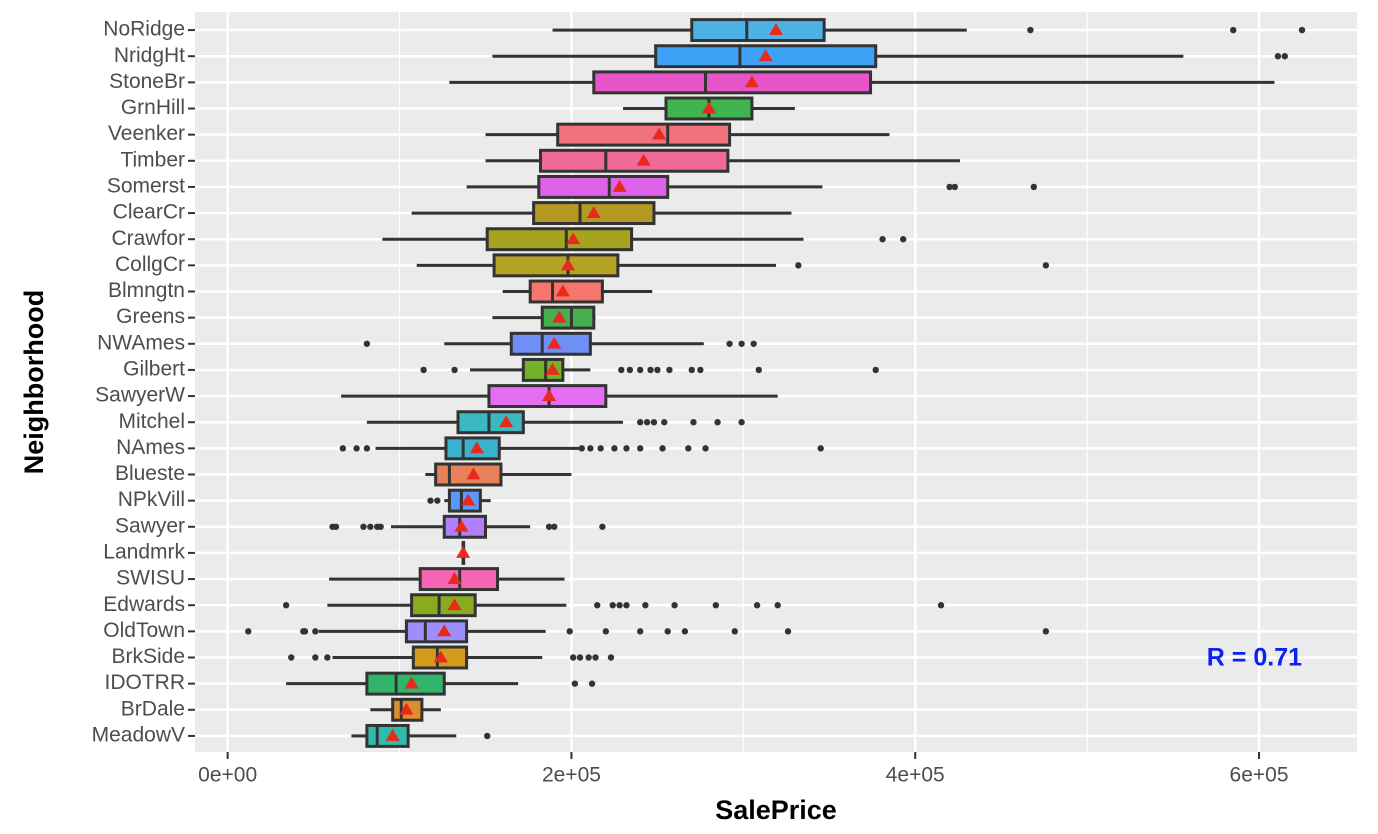 This screenshot has width=1378, height=834. I want to click on y-tick-label: Blueste, so click(150, 473).